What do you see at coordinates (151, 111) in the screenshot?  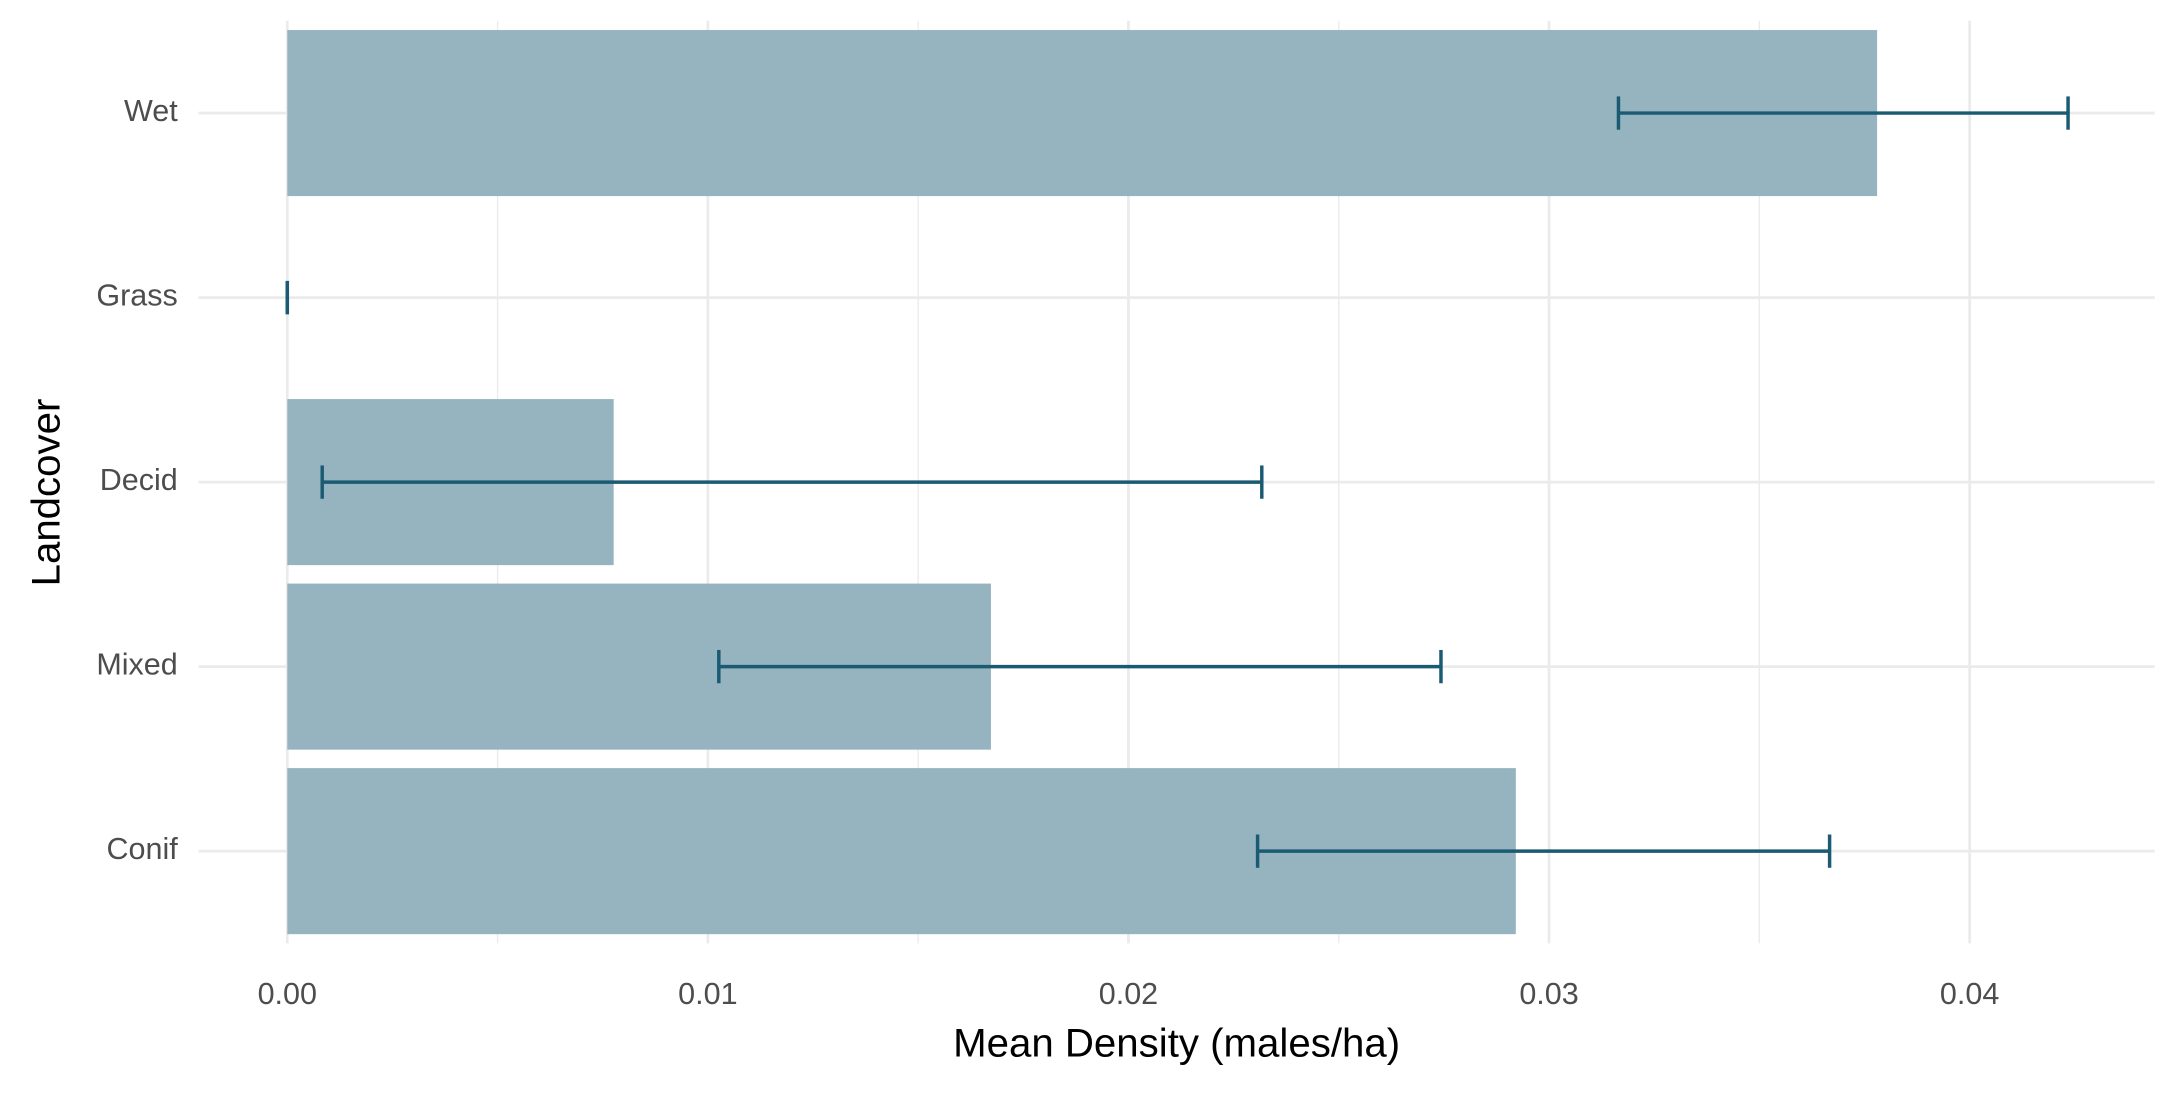 I see `y-tick-label: Wet` at bounding box center [151, 111].